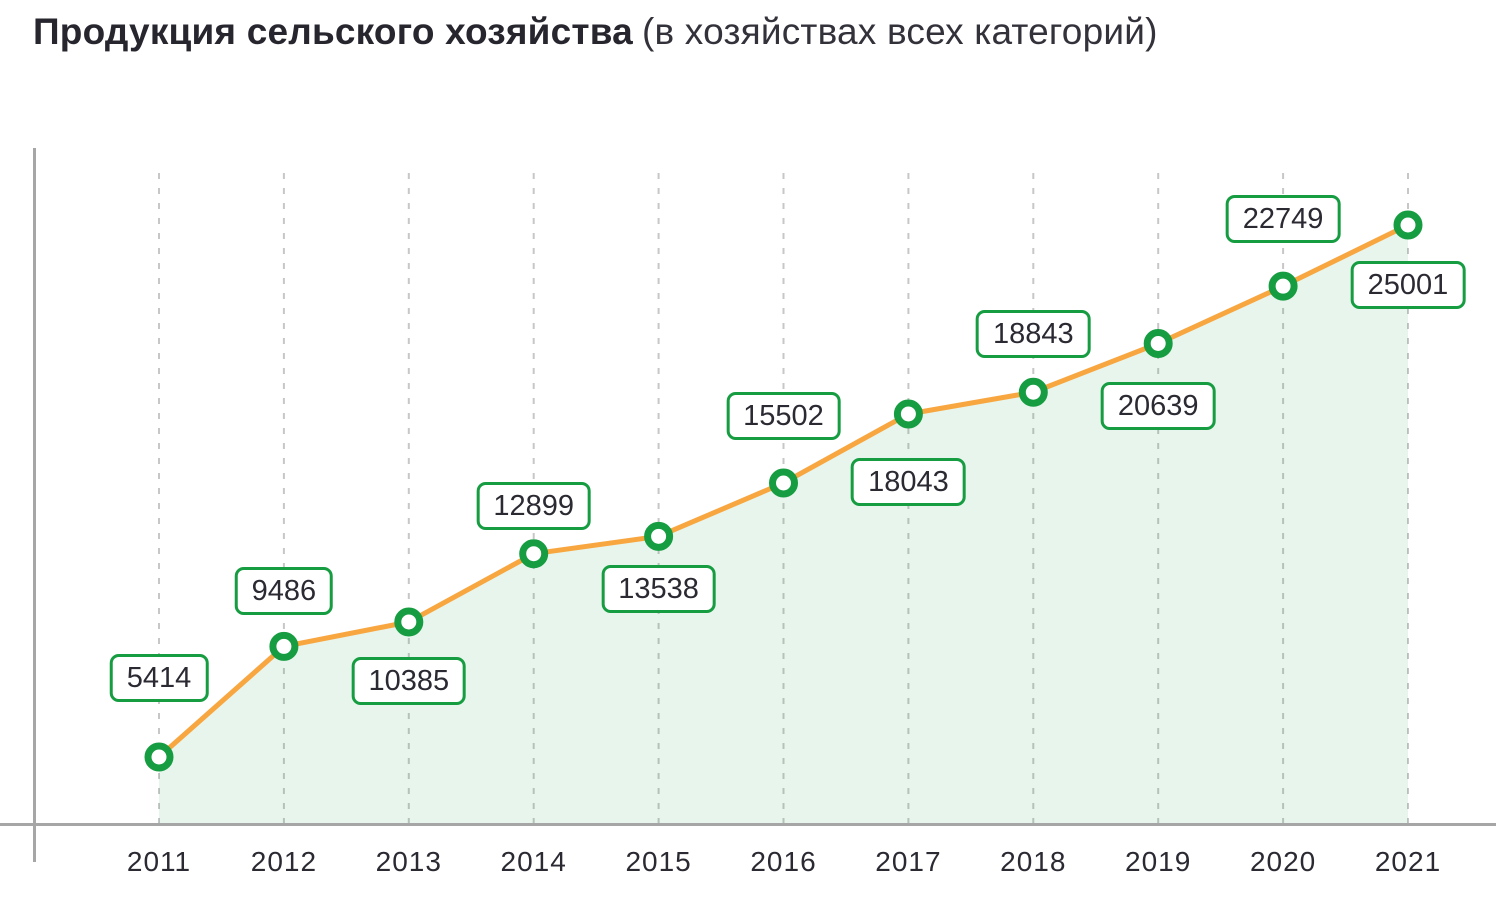 This screenshot has height=898, width=1496. Describe the element at coordinates (333, 31) in the screenshot. I see `chart-title-main: Продукция сельского хозяйства` at that location.